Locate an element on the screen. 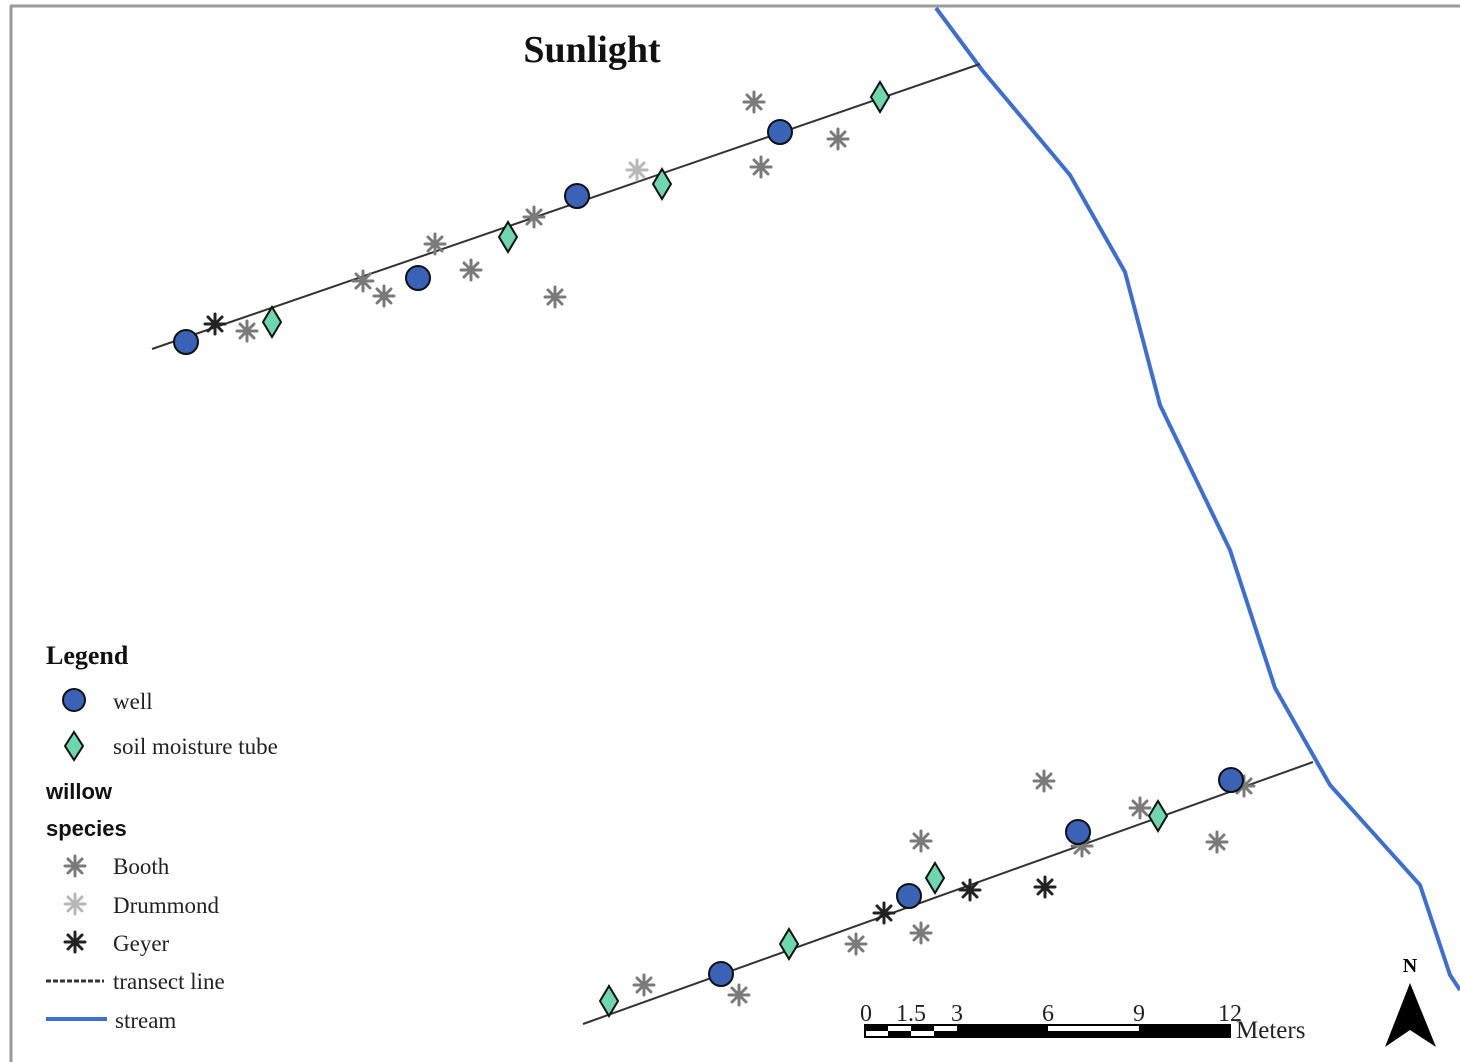 The image size is (1460, 1062). legend-label-geyer: Geyer is located at coordinates (141, 943).